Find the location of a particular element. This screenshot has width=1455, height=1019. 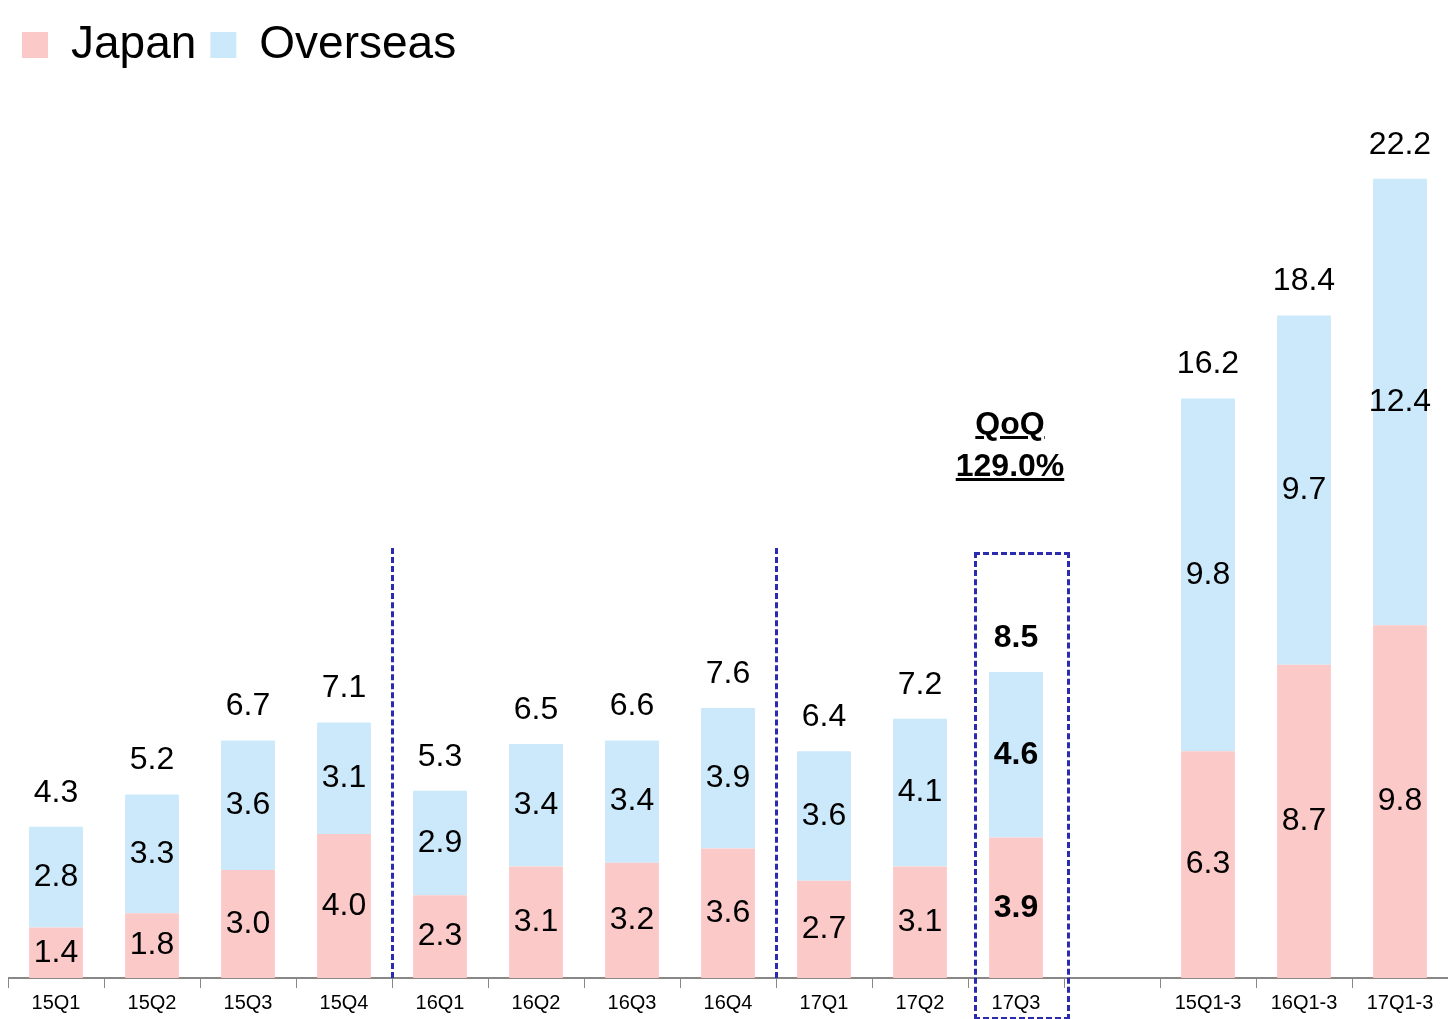

legend-label: Japan is located at coordinates (134, 41).